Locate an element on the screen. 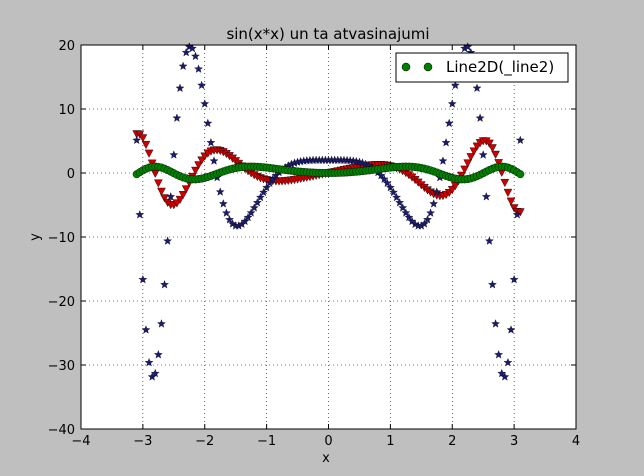 Image resolution: width=644 pixels, height=476 pixels. x-tick-label: 2 is located at coordinates (452, 441).